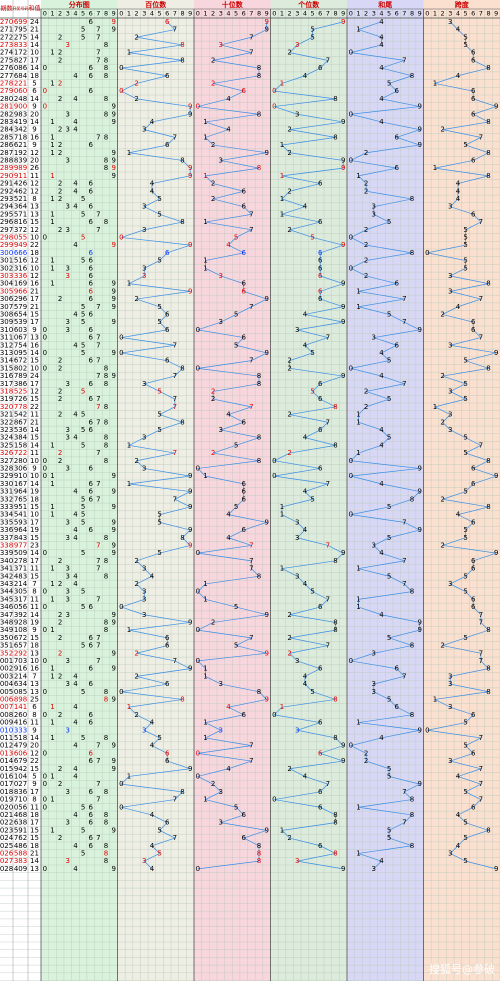  Describe the element at coordinates (343, 14) in the screenshot. I see `digit-header: 9` at that location.